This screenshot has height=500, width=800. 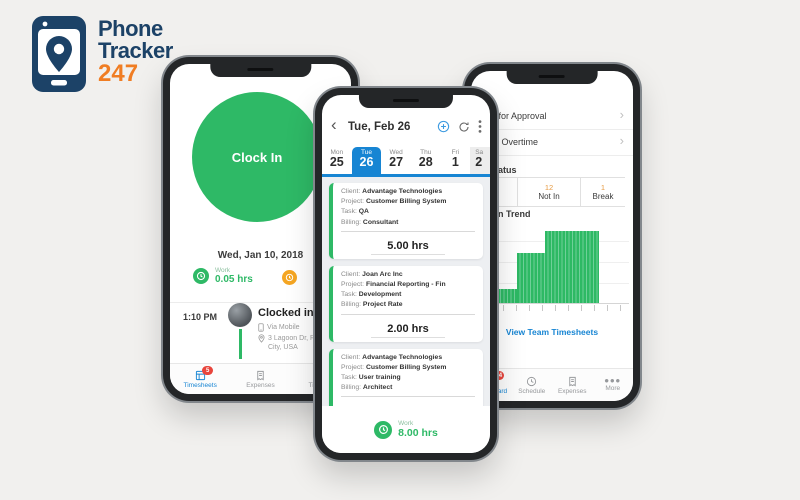 I want to click on day-wed: Wed 27, so click(x=396, y=159).